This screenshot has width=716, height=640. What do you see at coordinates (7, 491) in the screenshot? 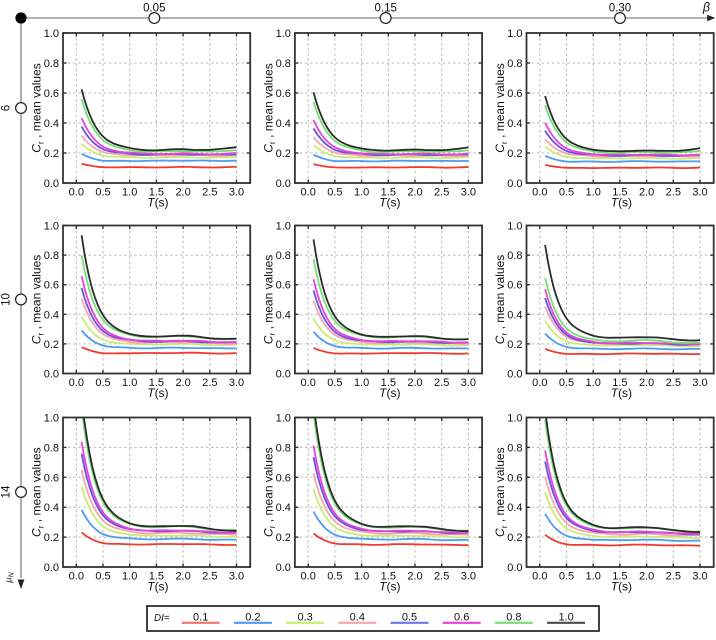
I see `svg-text: 14` at bounding box center [7, 491].